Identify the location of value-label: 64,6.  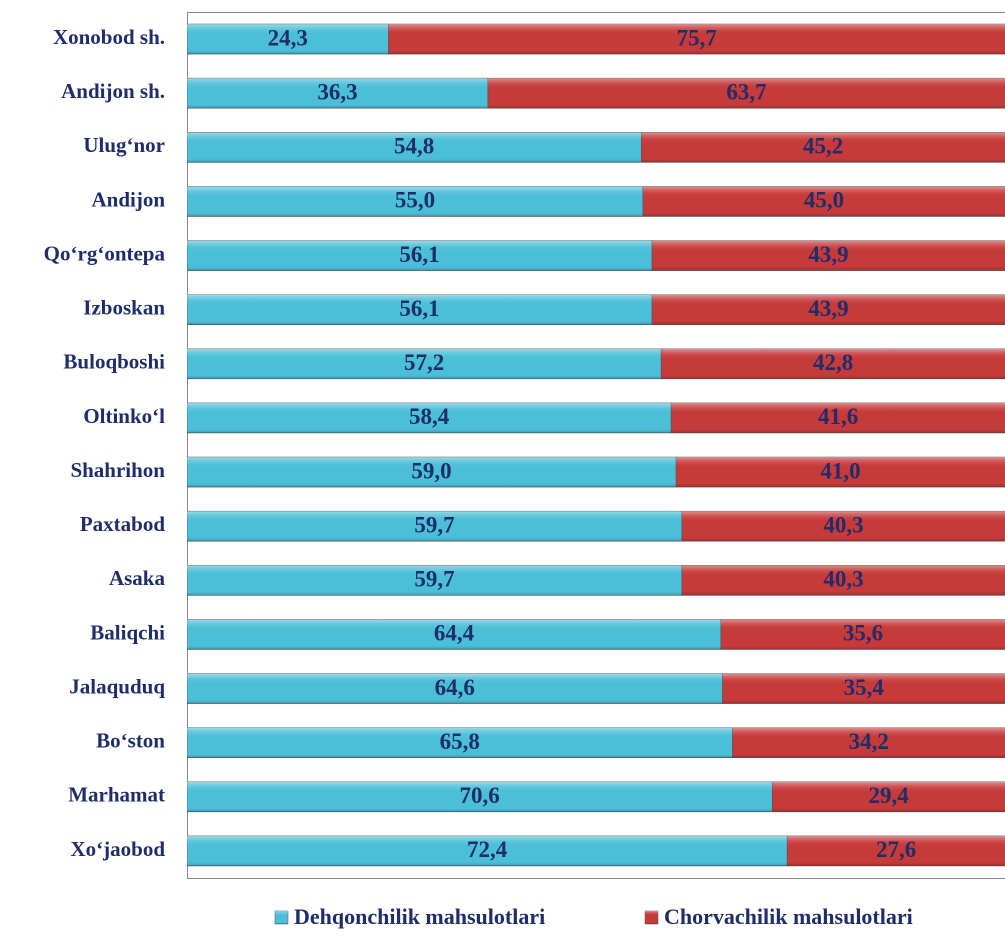
(455, 687).